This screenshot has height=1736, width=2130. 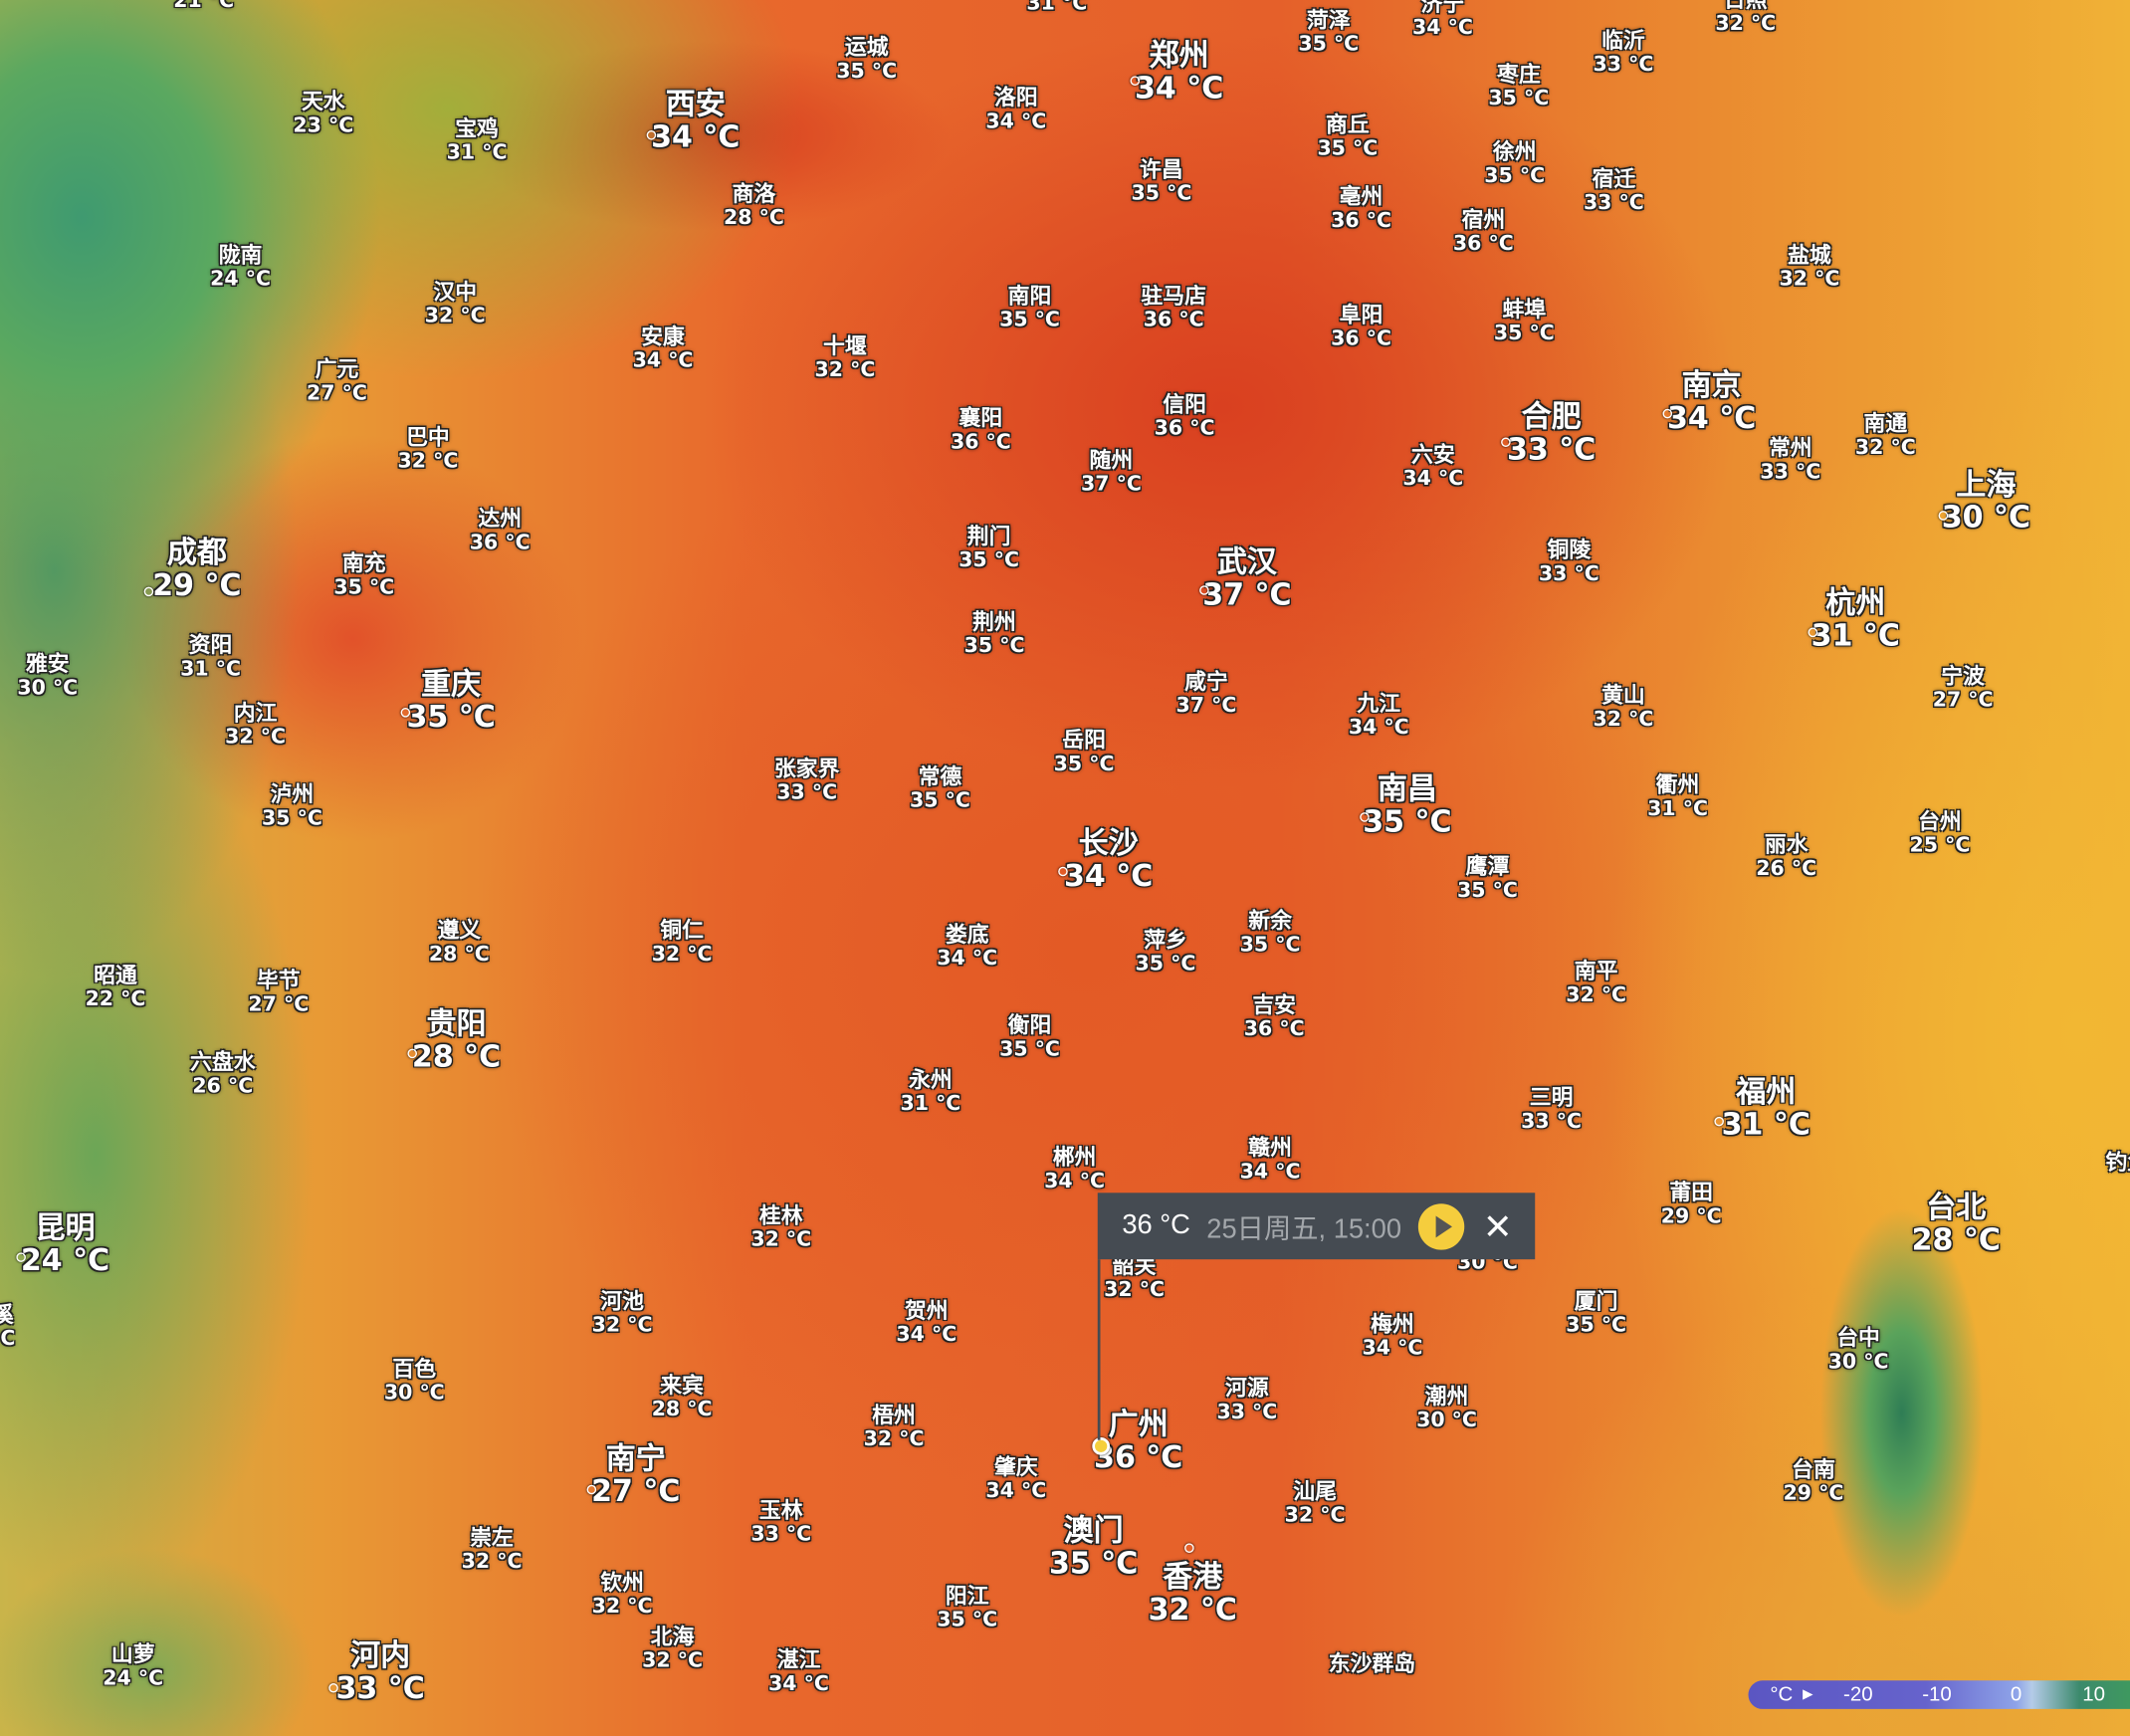 What do you see at coordinates (1446, 1408) in the screenshot?
I see `city-label: 潮州 30 °C` at bounding box center [1446, 1408].